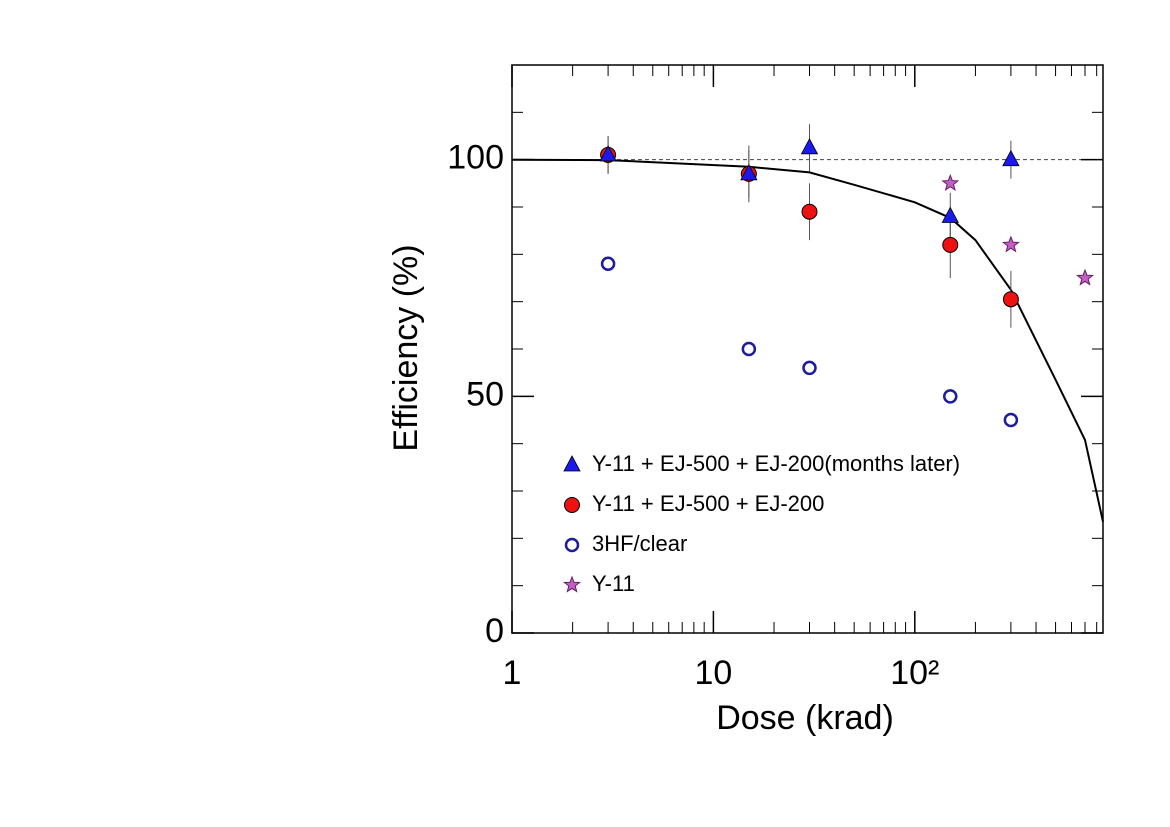 Image resolution: width=1170 pixels, height=827 pixels. What do you see at coordinates (914, 673) in the screenshot?
I see `x-tick-label: 10²` at bounding box center [914, 673].